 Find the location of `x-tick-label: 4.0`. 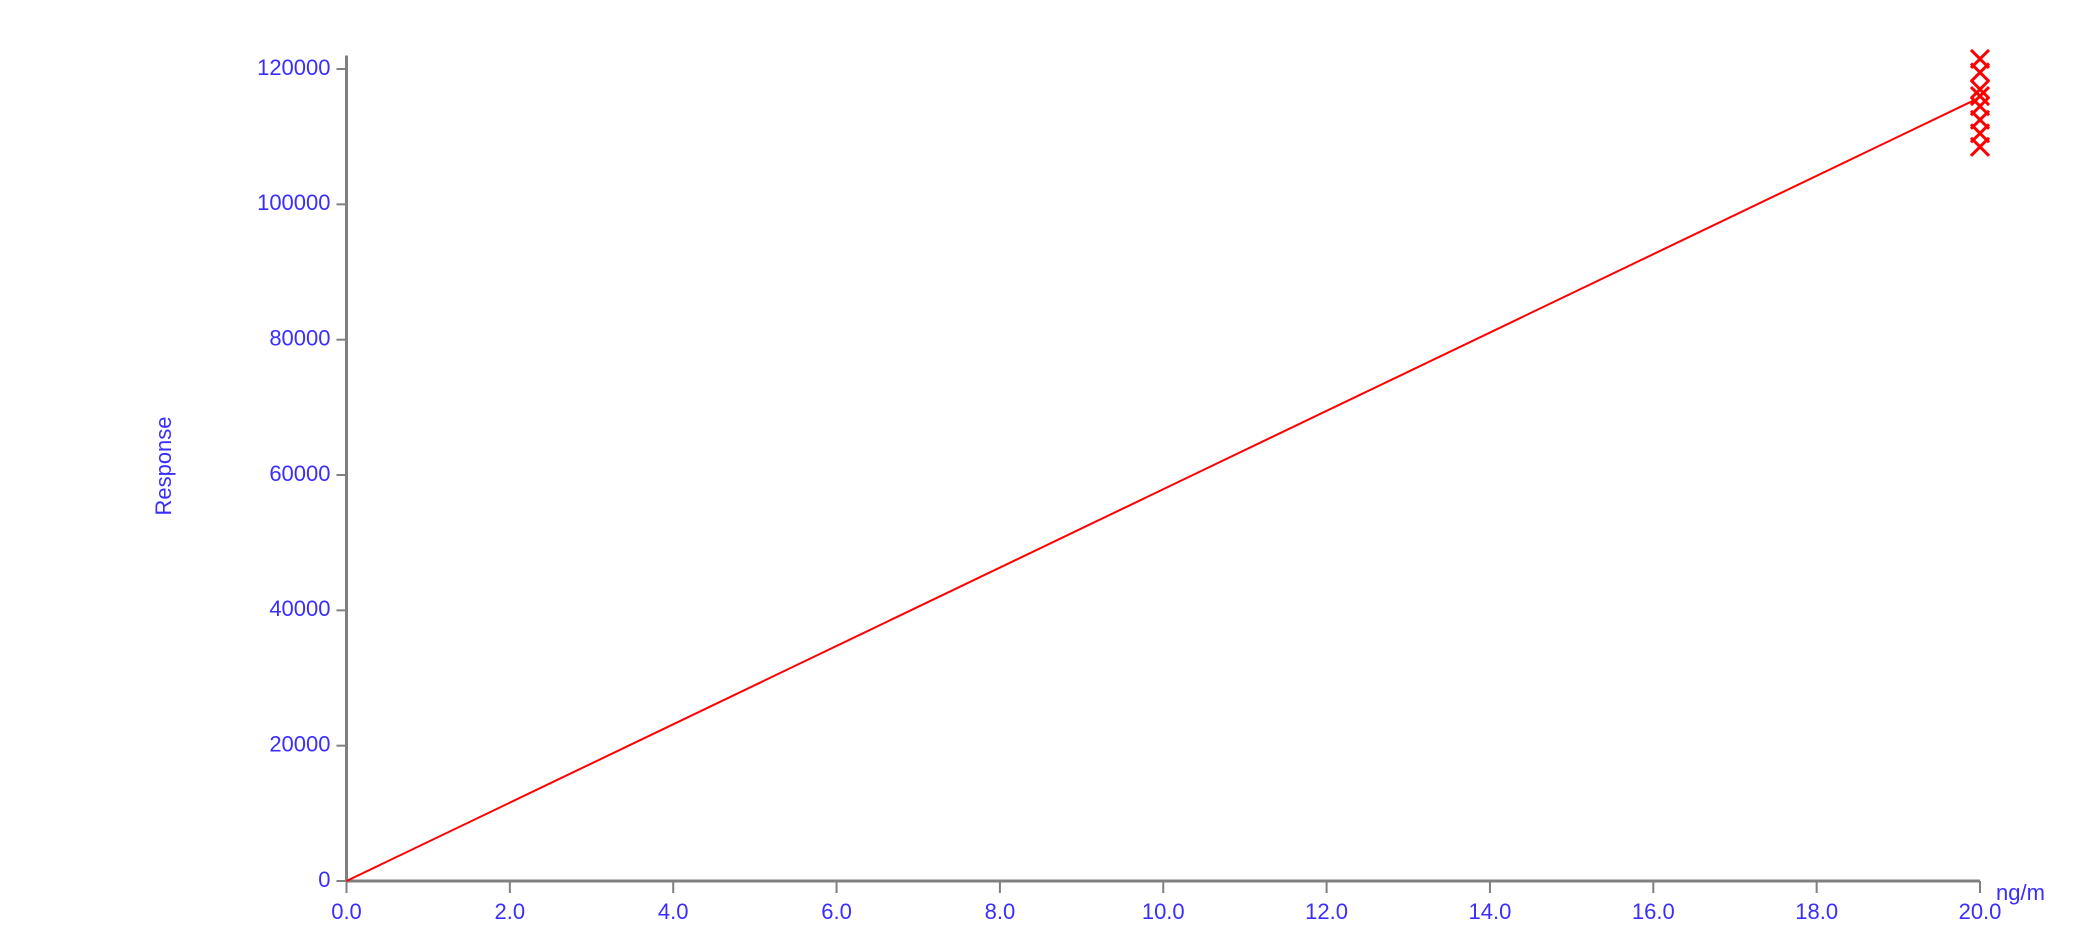

x-tick-label: 4.0 is located at coordinates (673, 911).